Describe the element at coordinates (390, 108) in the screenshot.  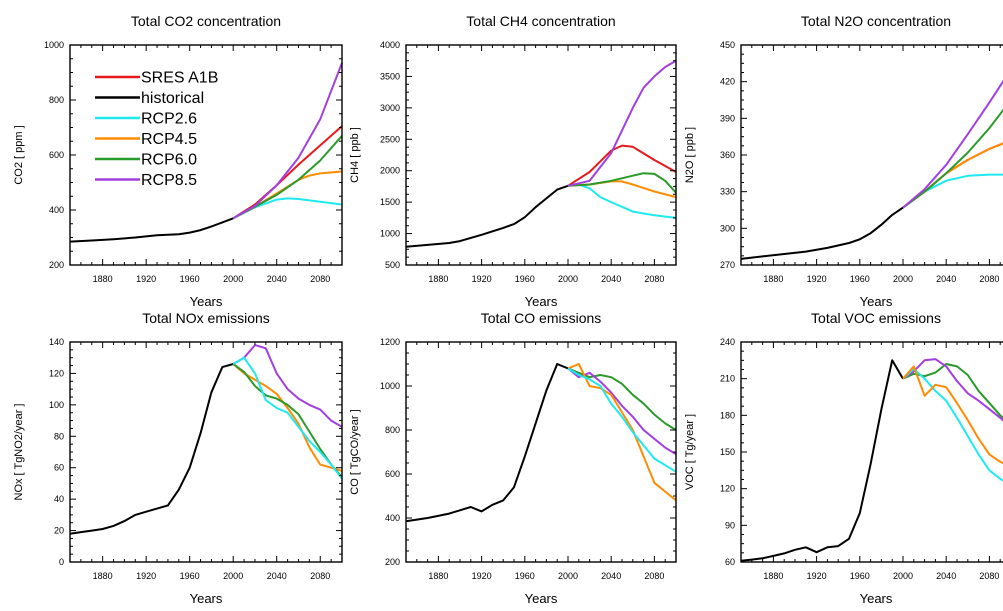
I see `y-tick-label: 3000` at that location.